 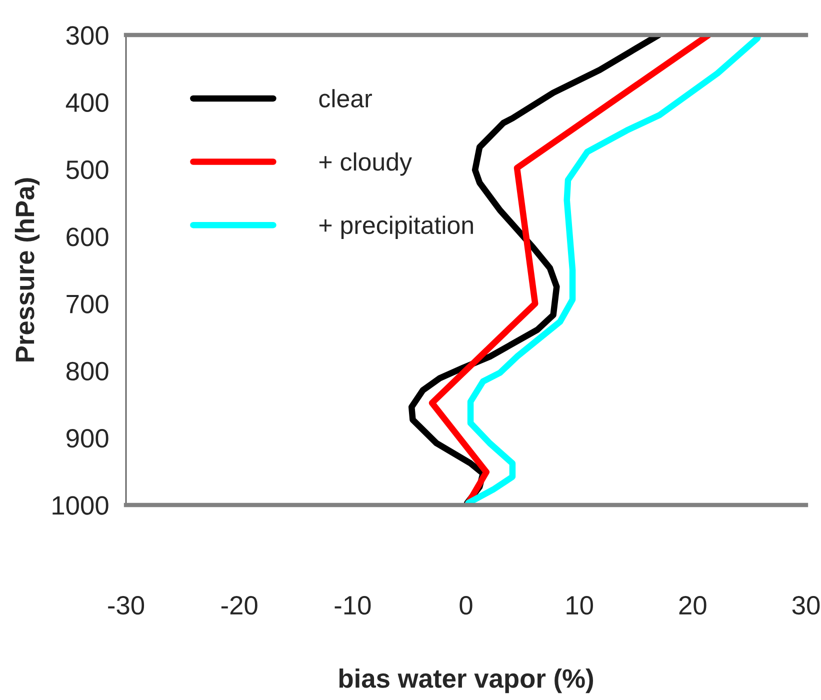 What do you see at coordinates (87, 438) in the screenshot?
I see `y-tick-label: 900` at bounding box center [87, 438].